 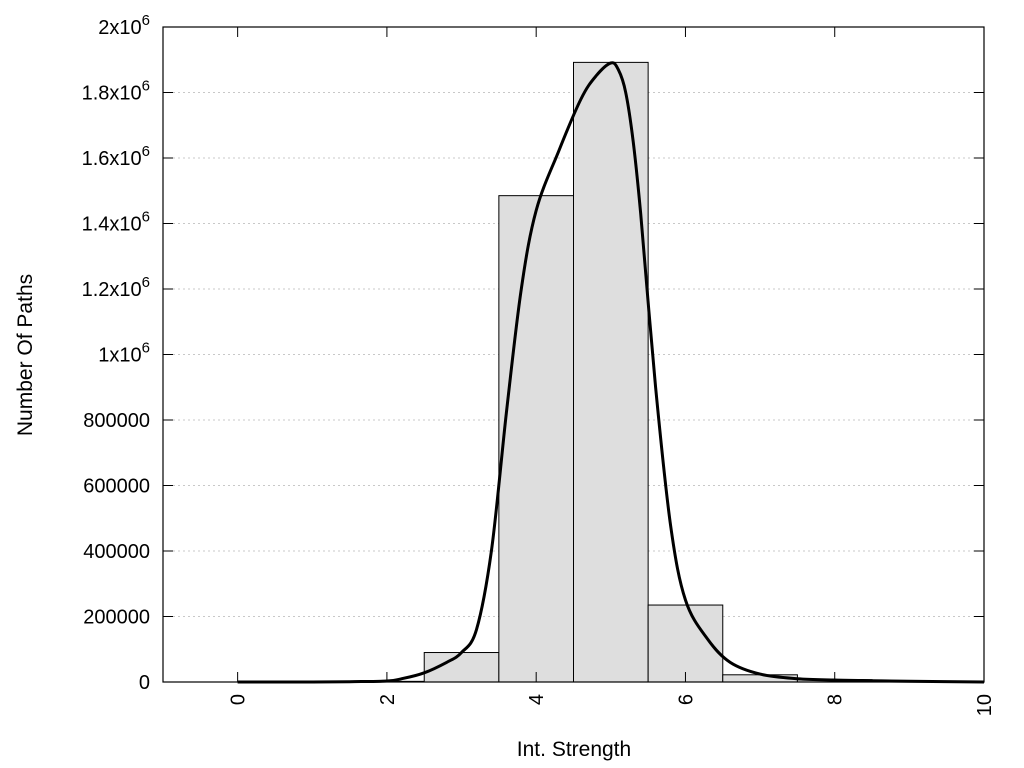 I want to click on y-tick-label: 0, so click(x=144, y=683).